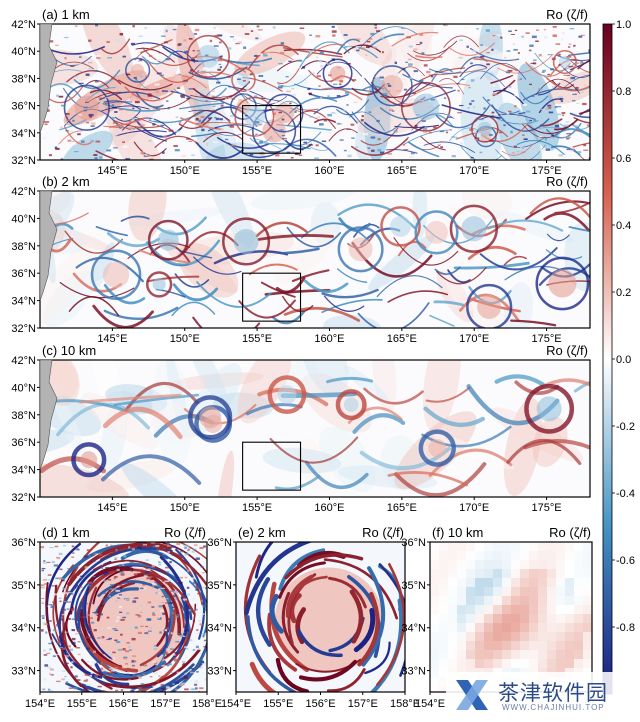 The image size is (640, 722). What do you see at coordinates (23, 52) in the screenshot?
I see `y-tick-label: 40°N` at bounding box center [23, 52].